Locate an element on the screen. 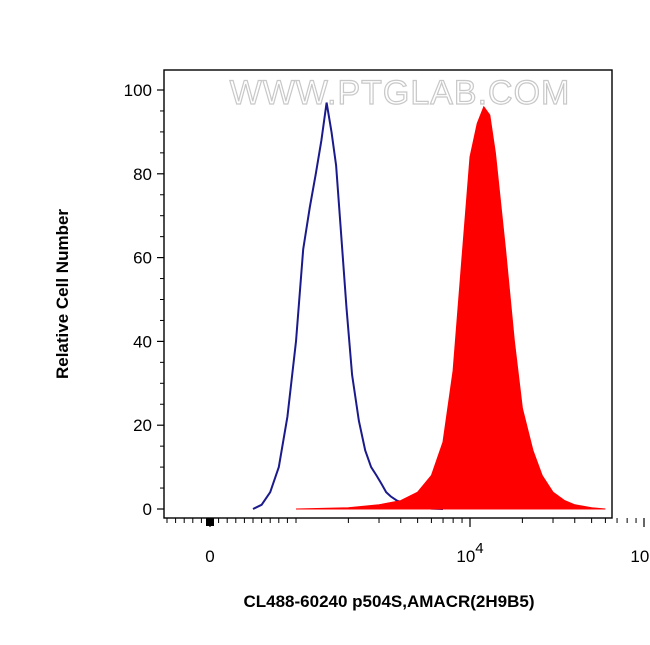 The height and width of the screenshot is (645, 650). watermark-text: WWW.PTGLAB.COM is located at coordinates (400, 93).